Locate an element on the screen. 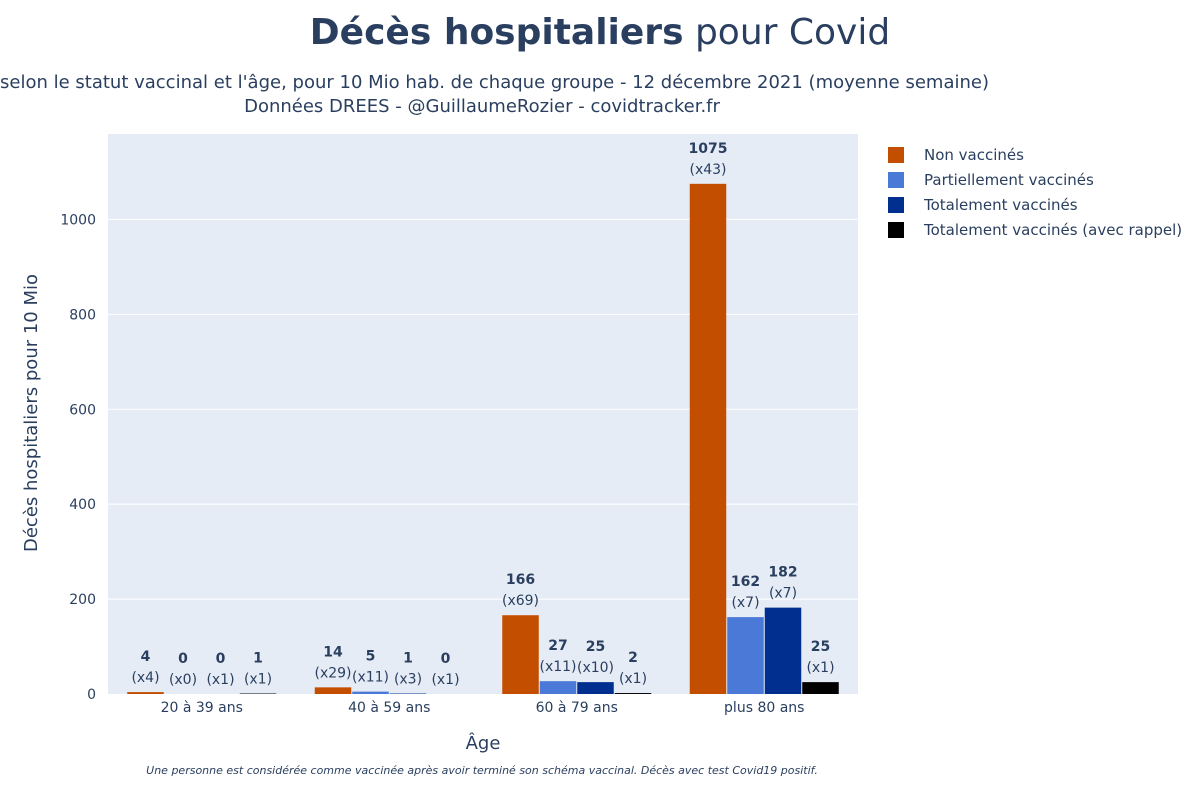 This screenshot has height=800, width=1200. y-tick-label: 1000 is located at coordinates (78, 220).